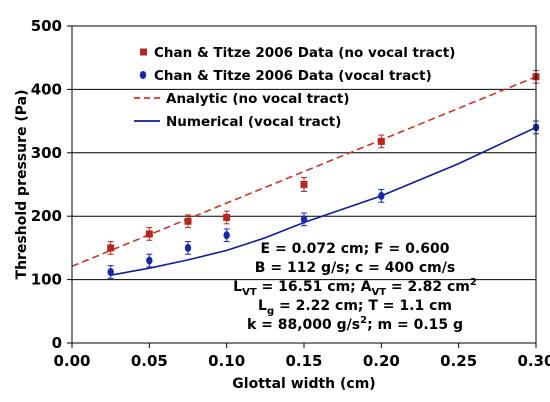  What do you see at coordinates (381, 361) in the screenshot?
I see `x-tick-label: 0.20` at bounding box center [381, 361].